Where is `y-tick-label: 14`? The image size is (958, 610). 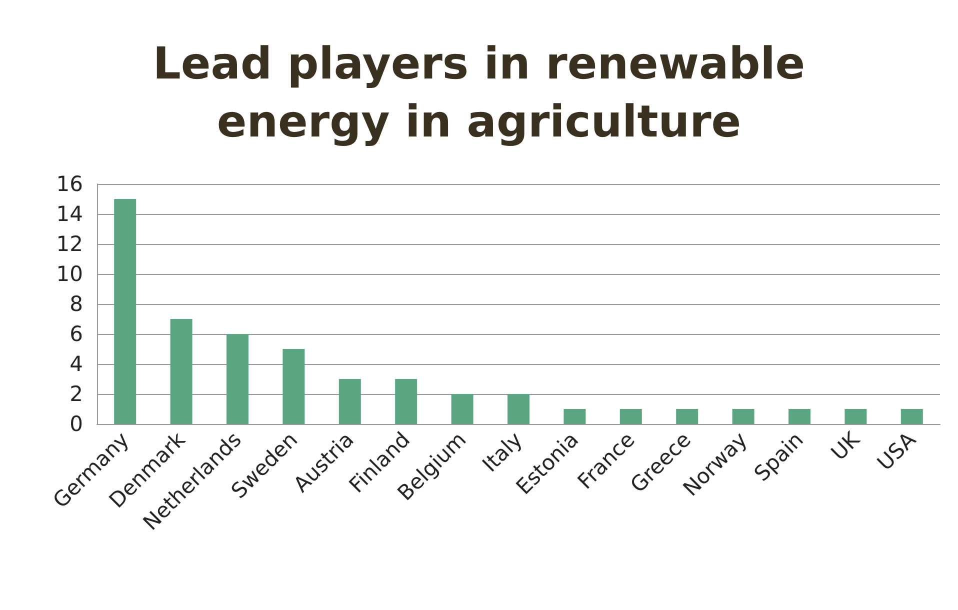
y-tick-label: 14 is located at coordinates (69, 214).